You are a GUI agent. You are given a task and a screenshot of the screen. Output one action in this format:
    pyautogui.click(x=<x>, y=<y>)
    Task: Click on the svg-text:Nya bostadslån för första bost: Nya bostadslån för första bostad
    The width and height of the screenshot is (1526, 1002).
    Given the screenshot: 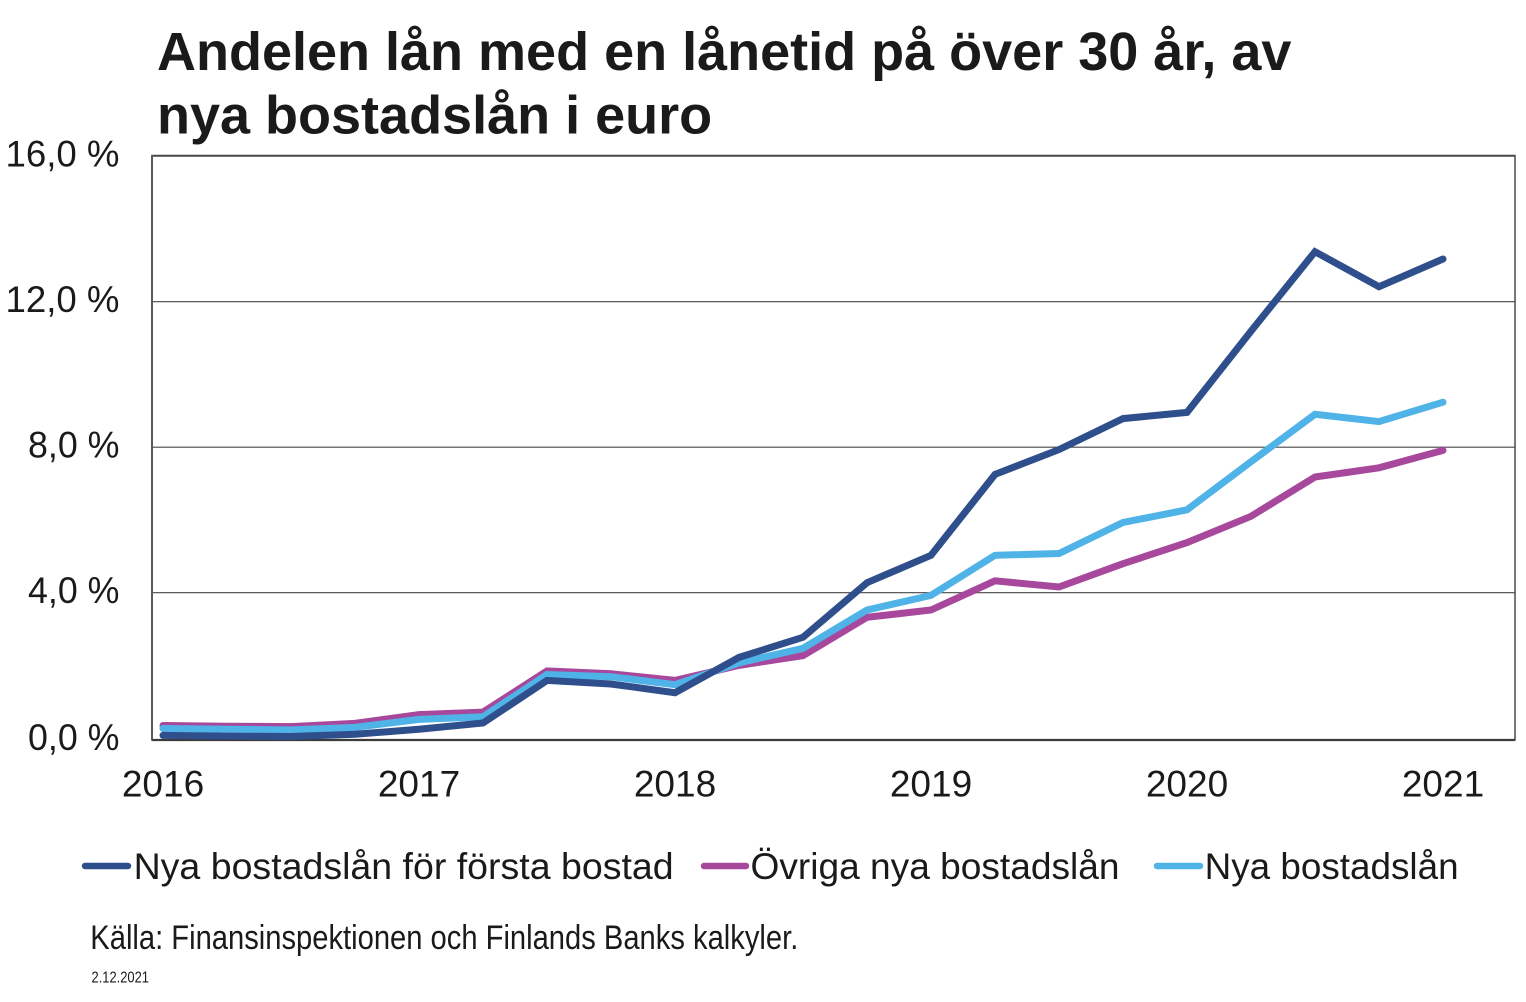 What is the action you would take?
    pyautogui.click(x=404, y=866)
    